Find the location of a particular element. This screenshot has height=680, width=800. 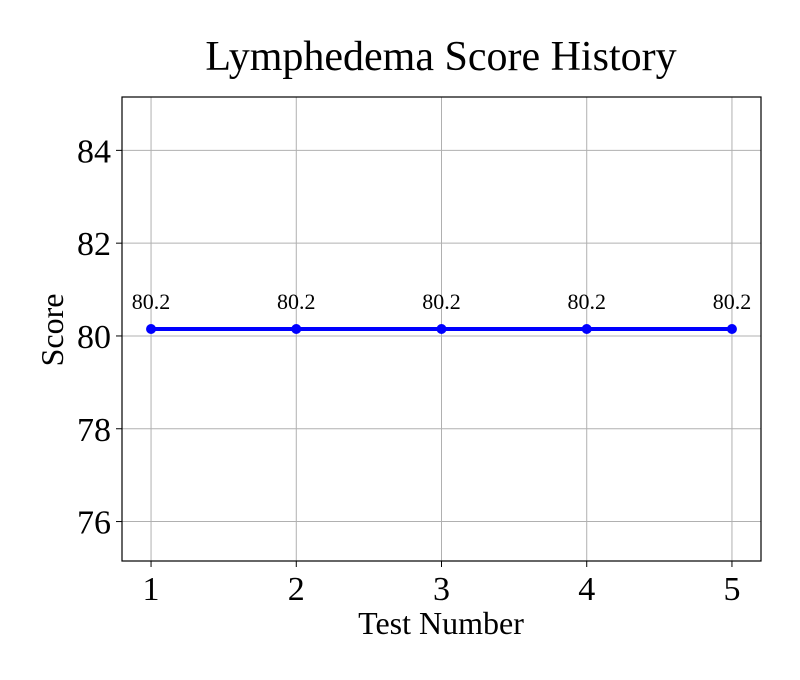

chart-title: Lymphedema Score History is located at coordinates (440, 57).